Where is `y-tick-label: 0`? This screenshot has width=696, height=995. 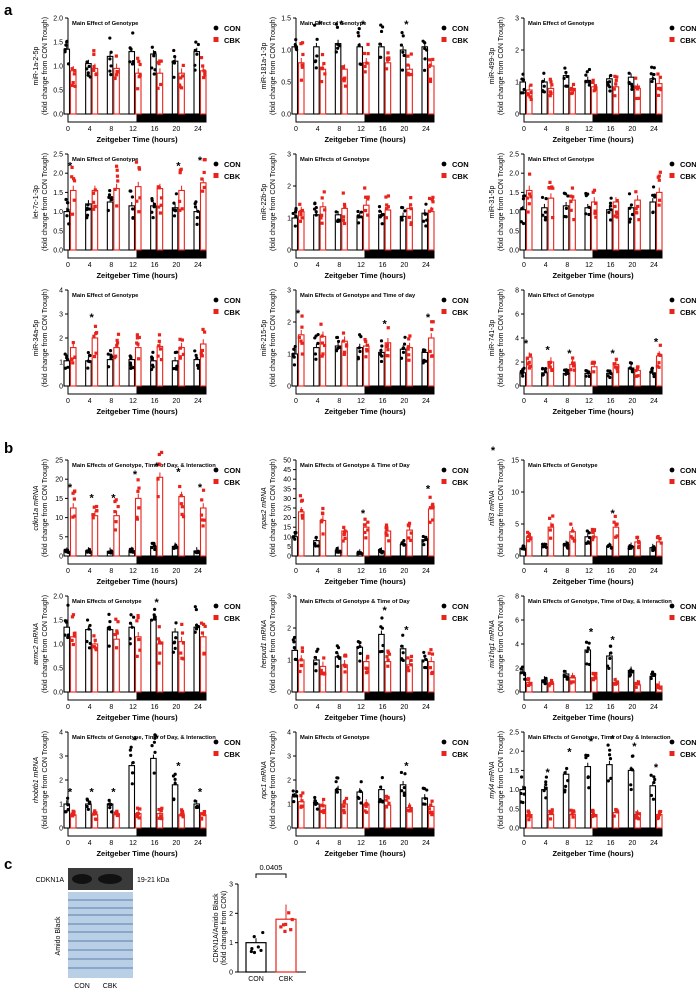
y-tick-label: 0 is located at coordinates (61, 829).